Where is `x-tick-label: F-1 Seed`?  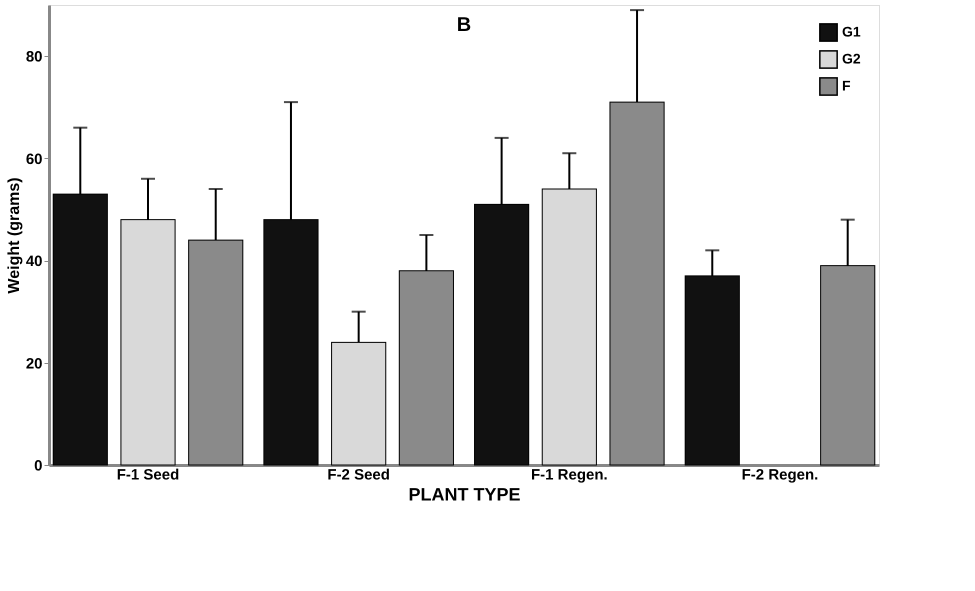
x-tick-label: F-1 Seed is located at coordinates (148, 475).